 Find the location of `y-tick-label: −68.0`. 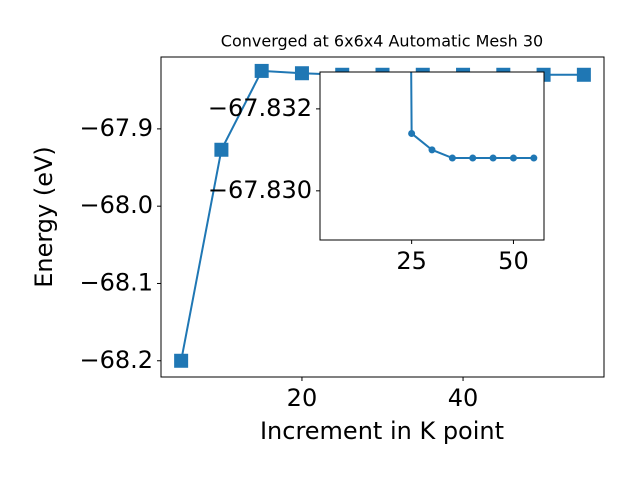

y-tick-label: −68.0 is located at coordinates (116, 205).